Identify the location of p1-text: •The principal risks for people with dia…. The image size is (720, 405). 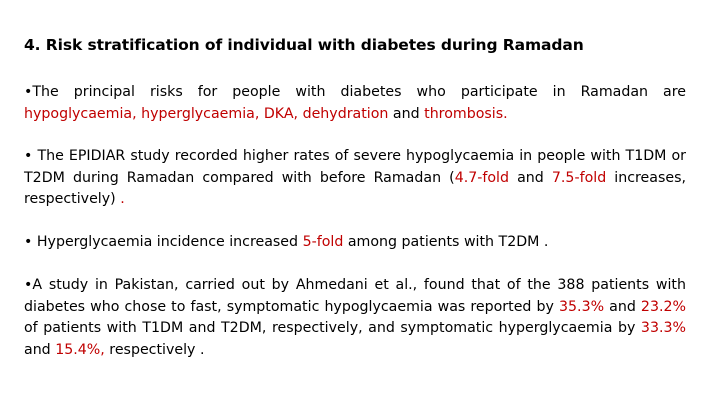
(355, 92).